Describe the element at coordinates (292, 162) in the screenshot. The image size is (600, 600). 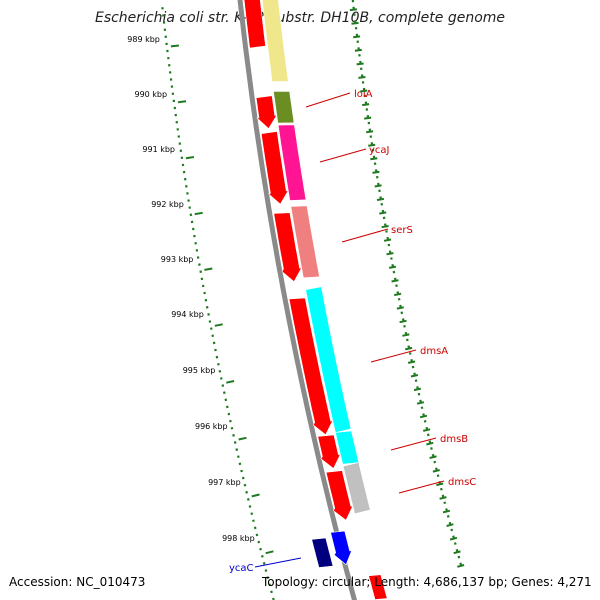
I see `gene-band-ycaJ` at that location.